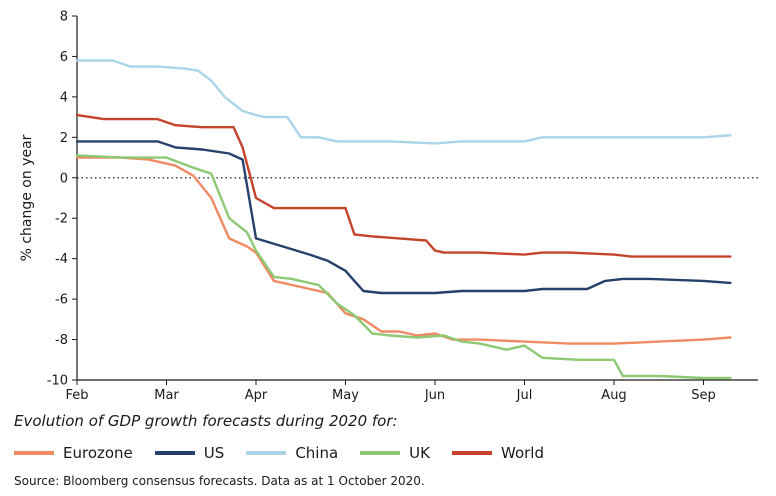  What do you see at coordinates (256, 395) in the screenshot?
I see `x-tick-label: Apr` at bounding box center [256, 395].